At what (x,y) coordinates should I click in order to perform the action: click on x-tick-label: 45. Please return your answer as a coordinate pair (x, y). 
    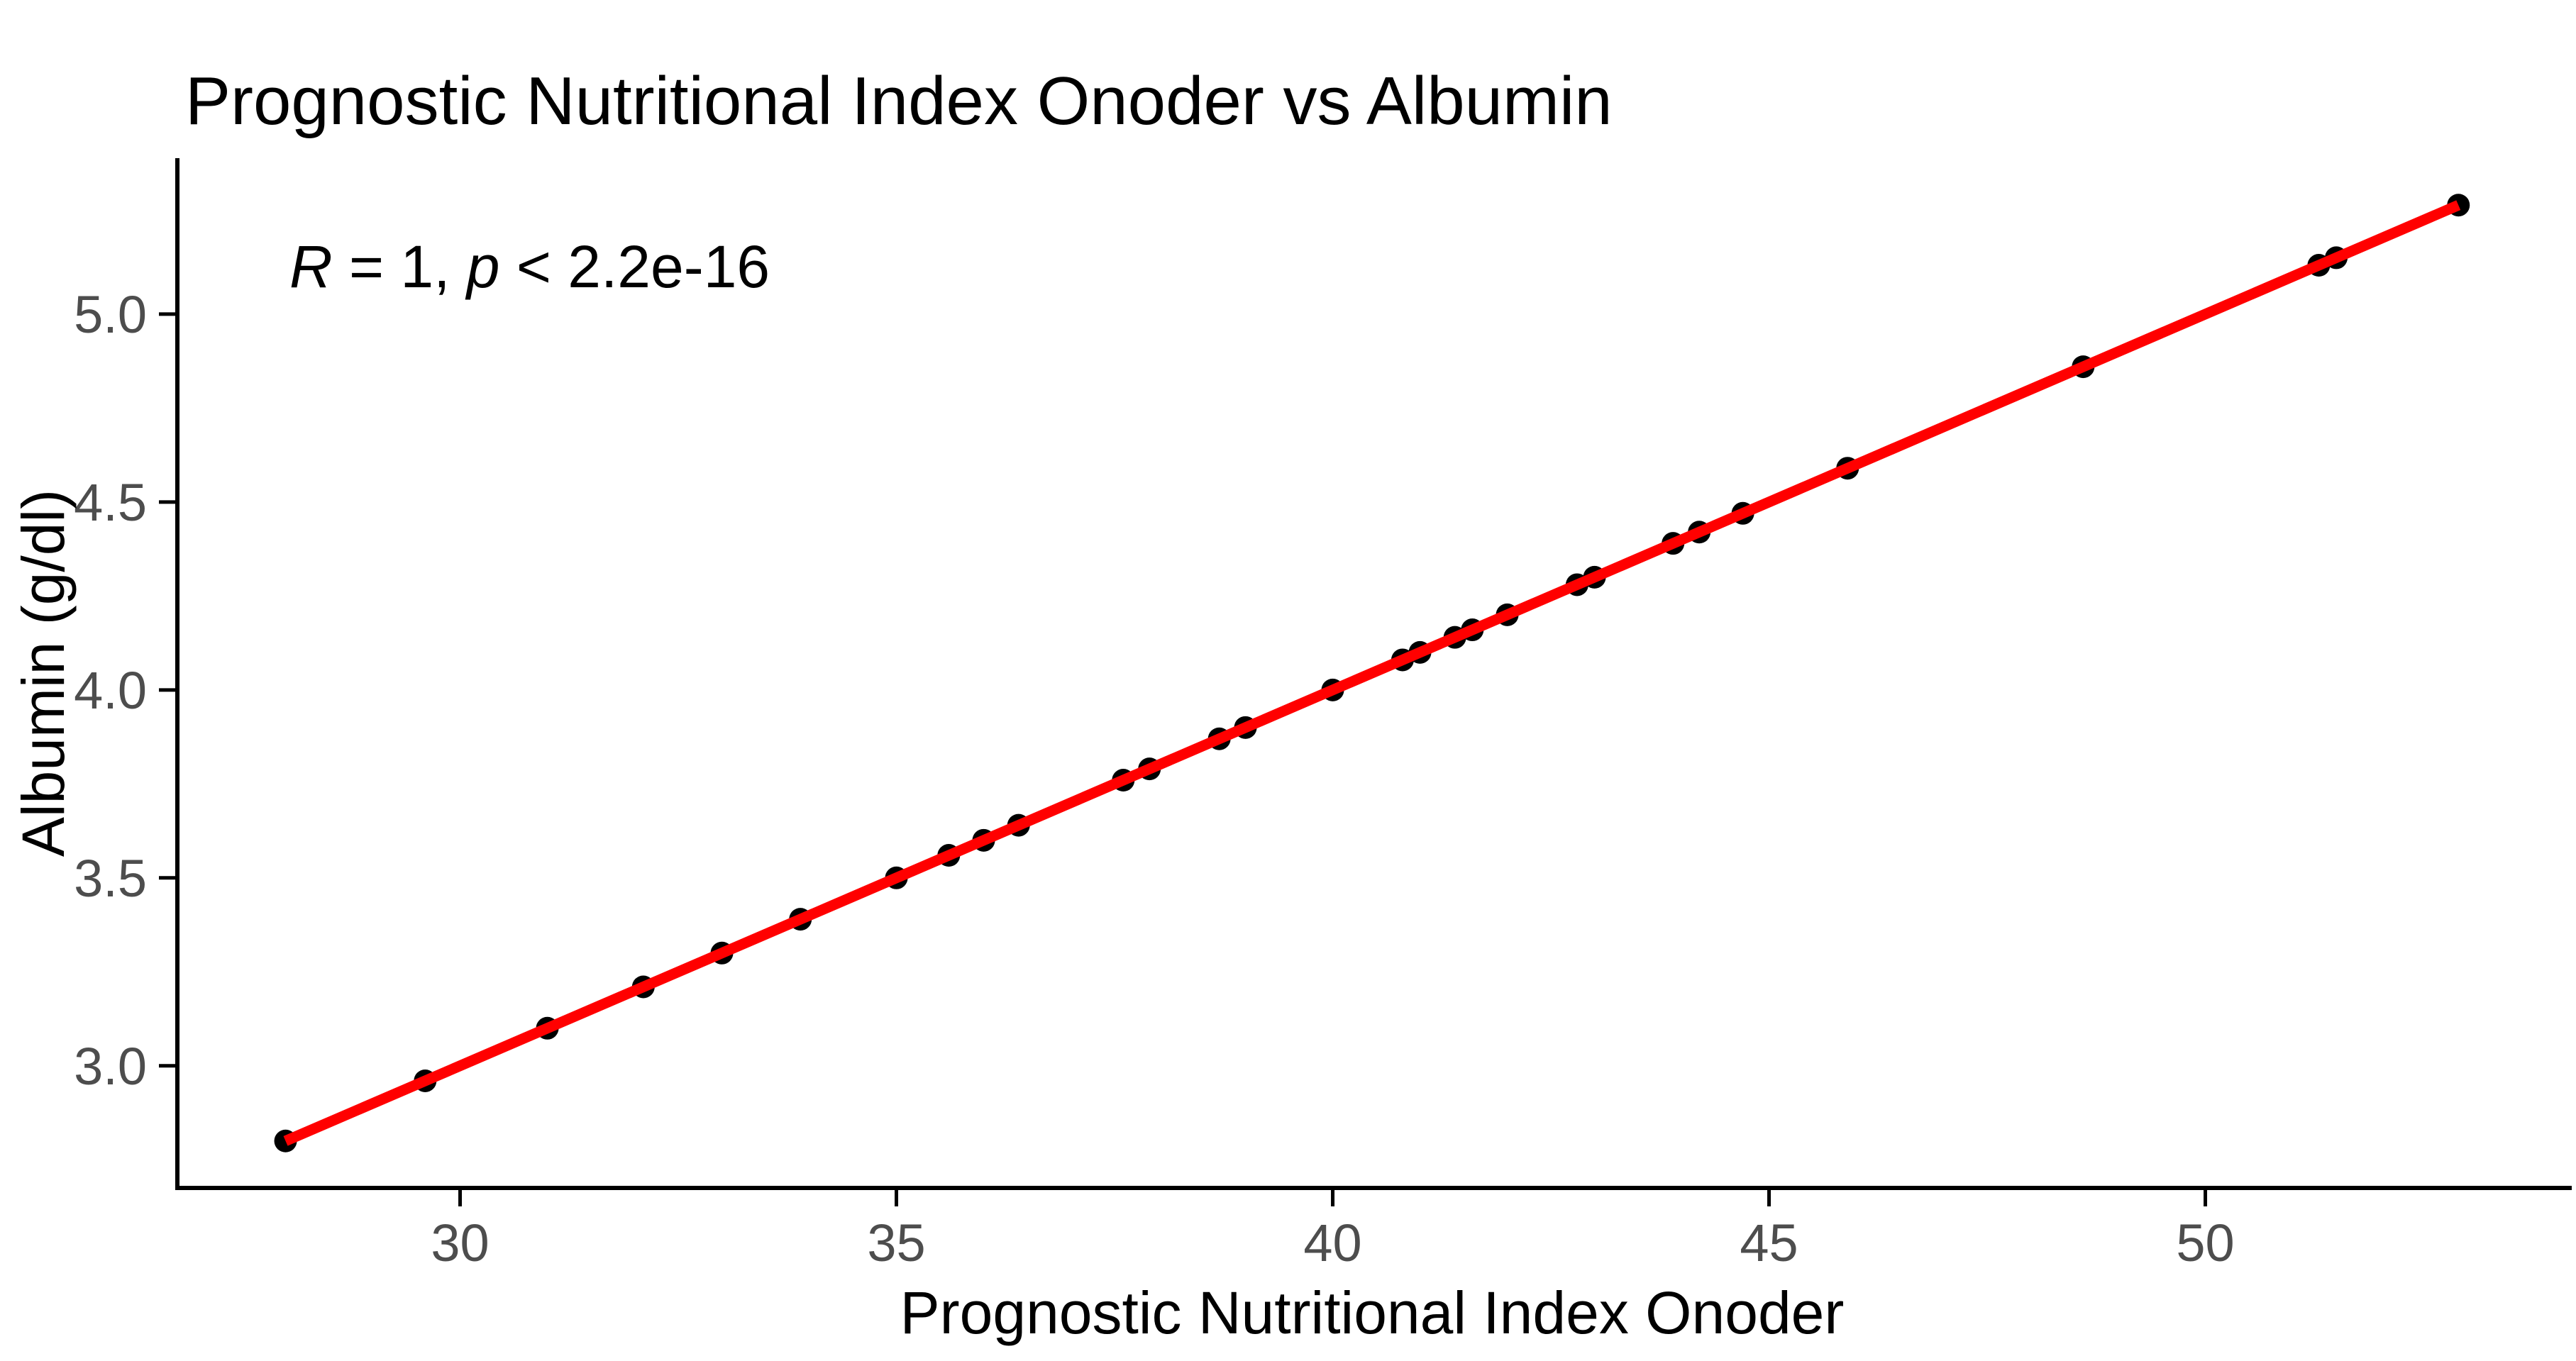
    Looking at the image, I should click on (1769, 1242).